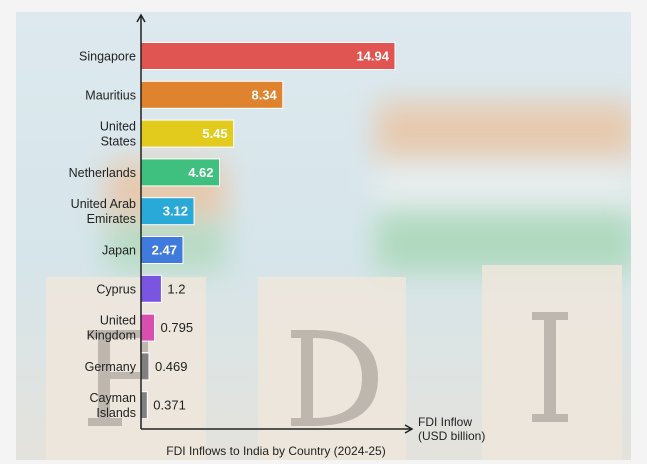  What do you see at coordinates (111, 219) in the screenshot?
I see `category-label: Emirates` at bounding box center [111, 219].